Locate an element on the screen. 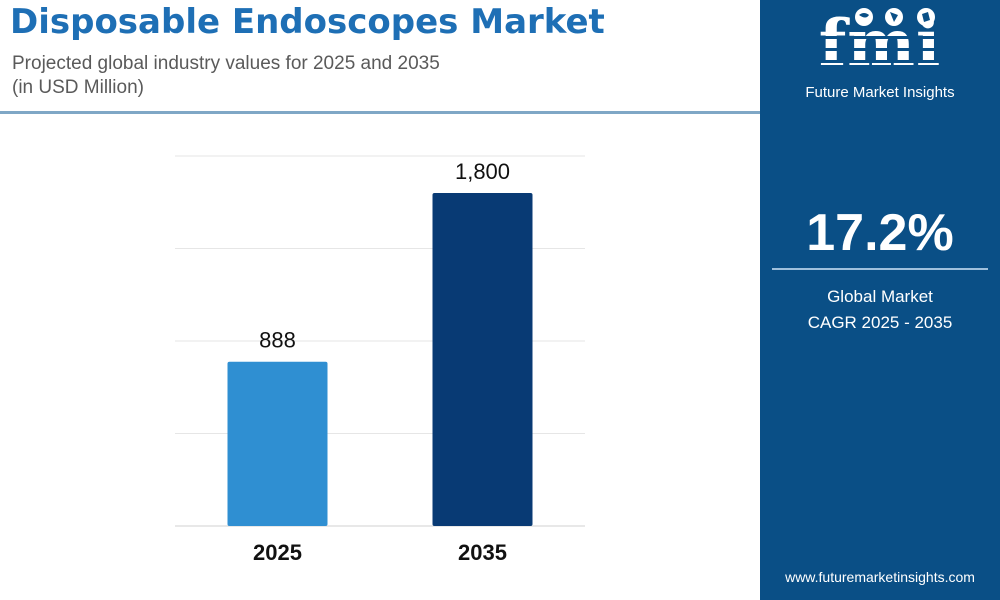 The width and height of the screenshot is (1000, 600). data-label-2025: 888 is located at coordinates (277, 340).